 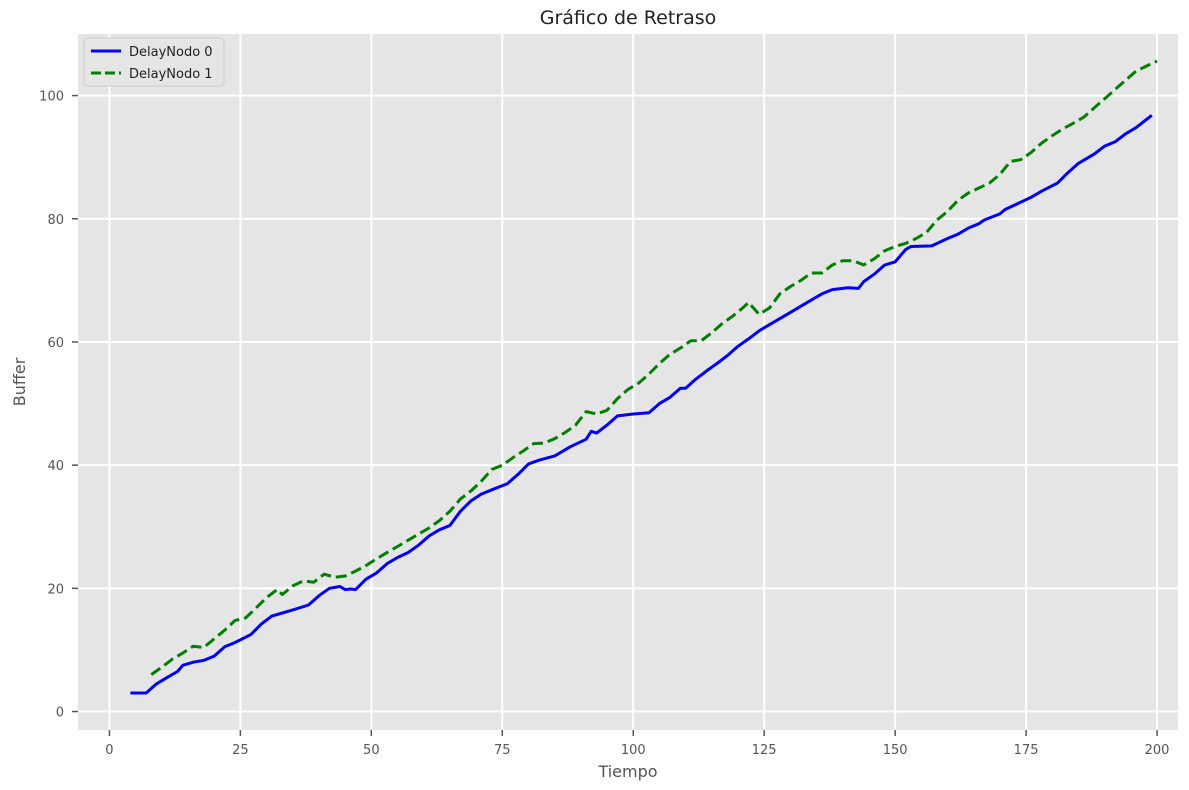 What do you see at coordinates (60, 713) in the screenshot?
I see `y-tick-label: 0` at bounding box center [60, 713].